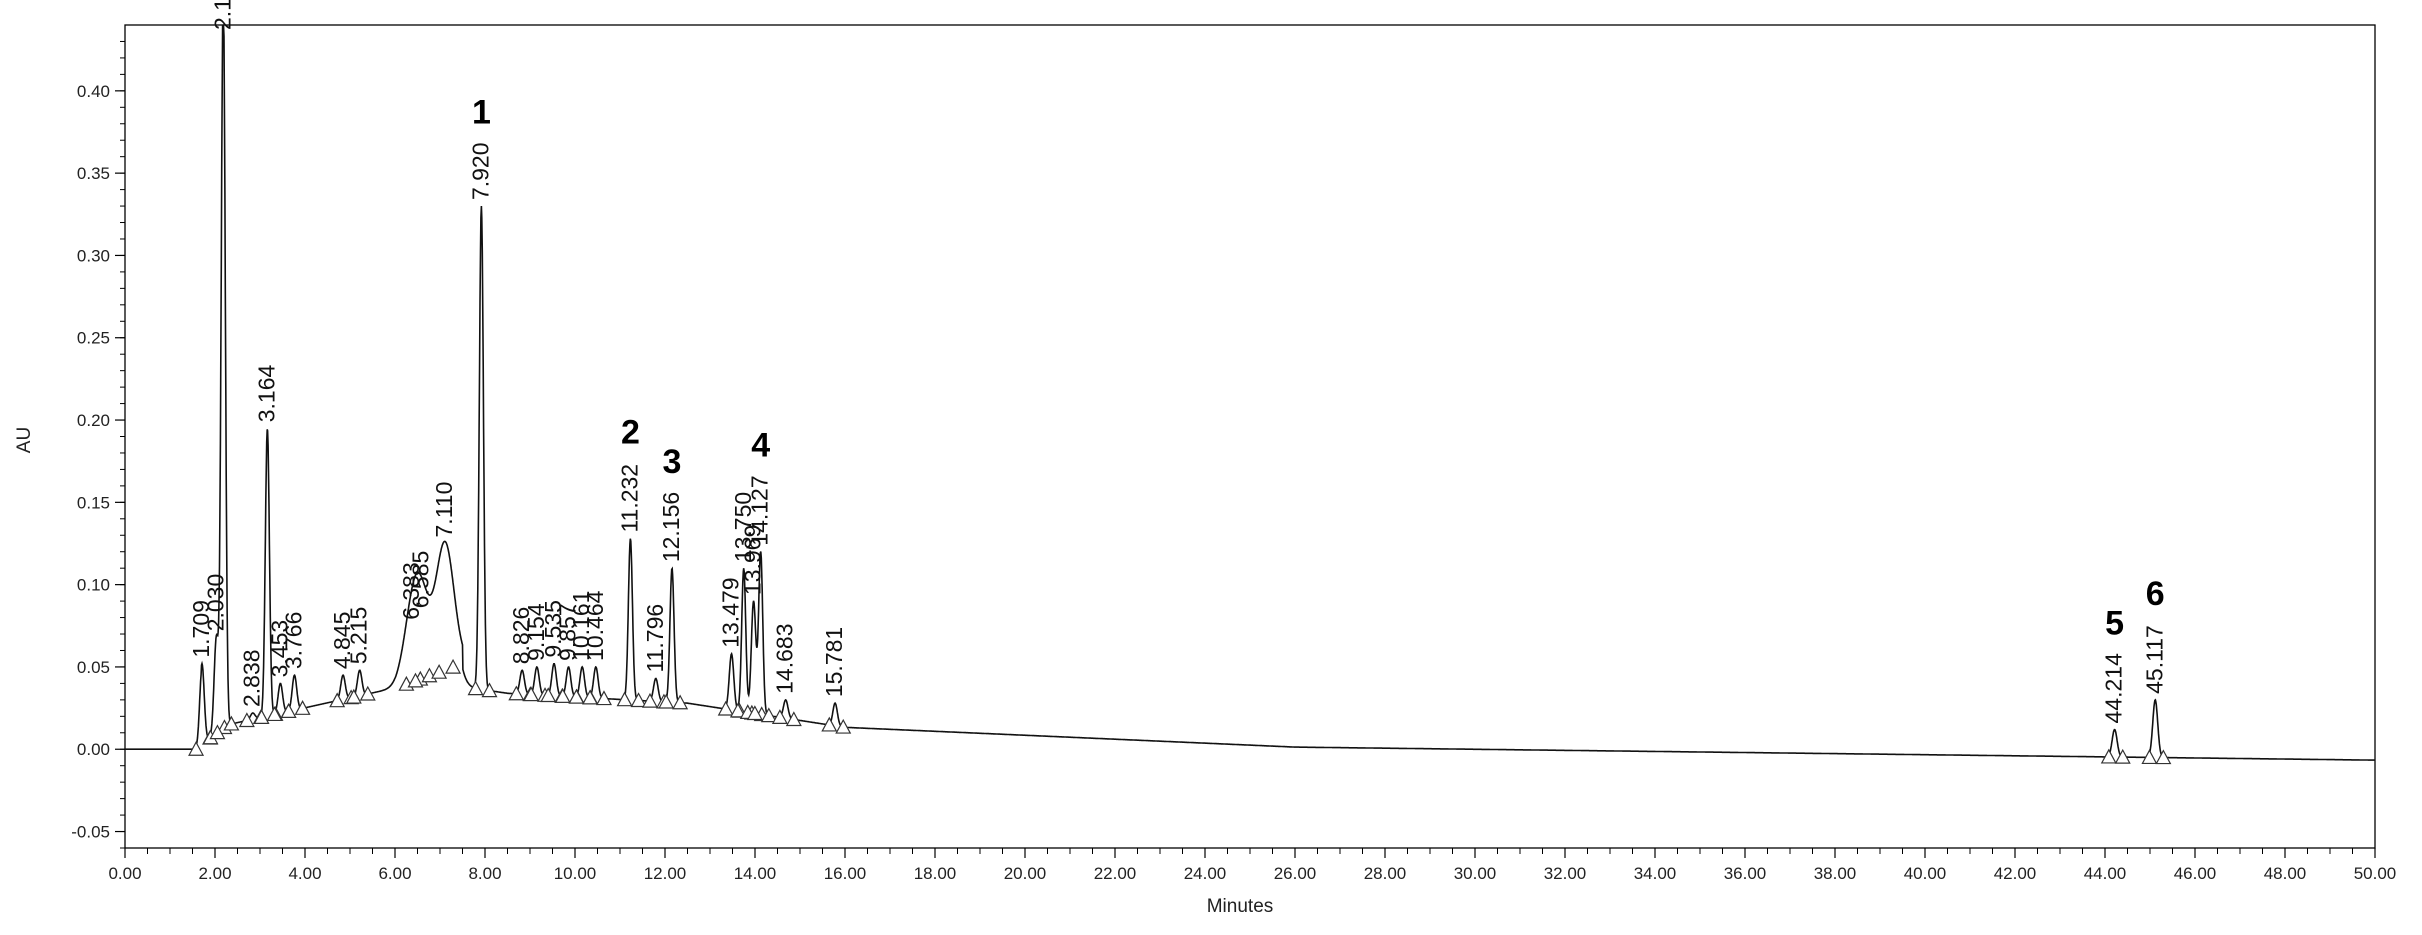 Image resolution: width=2422 pixels, height=935 pixels. Describe the element at coordinates (1385, 873) in the screenshot. I see `x-tick-label-14: 28.00` at that location.